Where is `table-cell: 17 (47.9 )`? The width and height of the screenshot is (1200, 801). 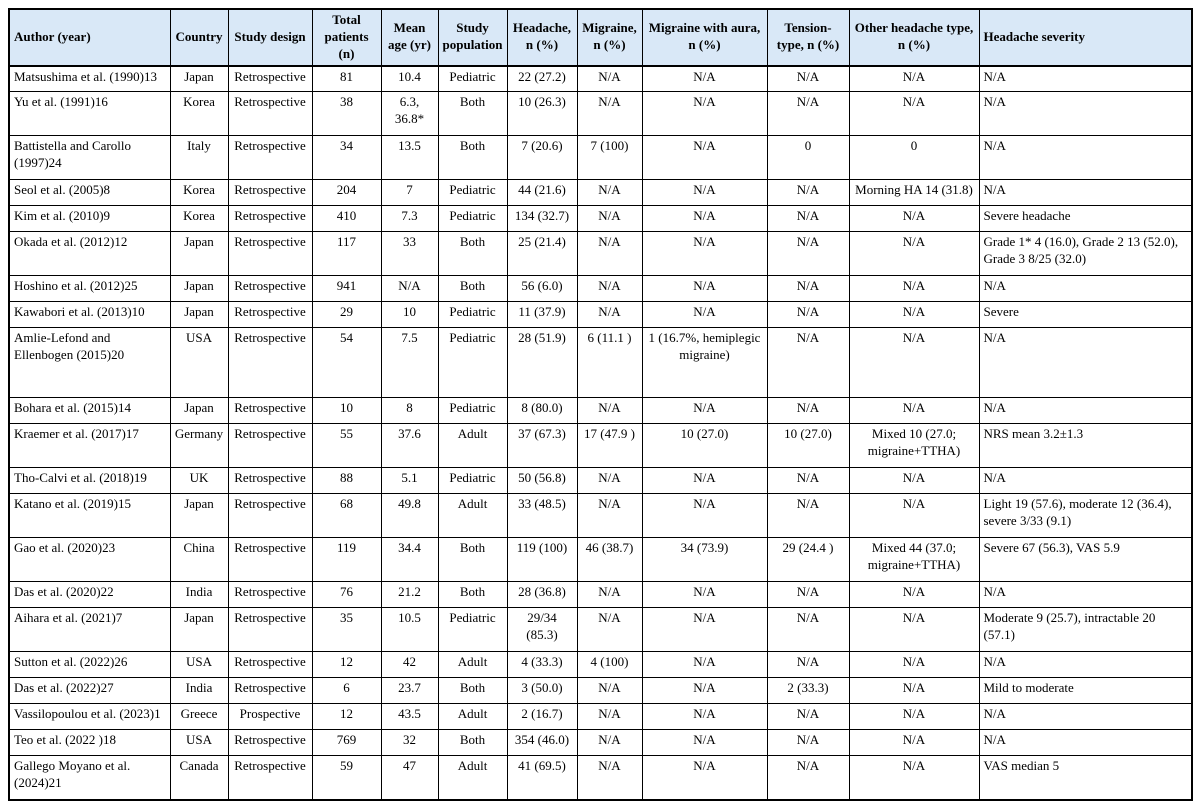
table-cell: 17 (47.9 ) is located at coordinates (609, 446).